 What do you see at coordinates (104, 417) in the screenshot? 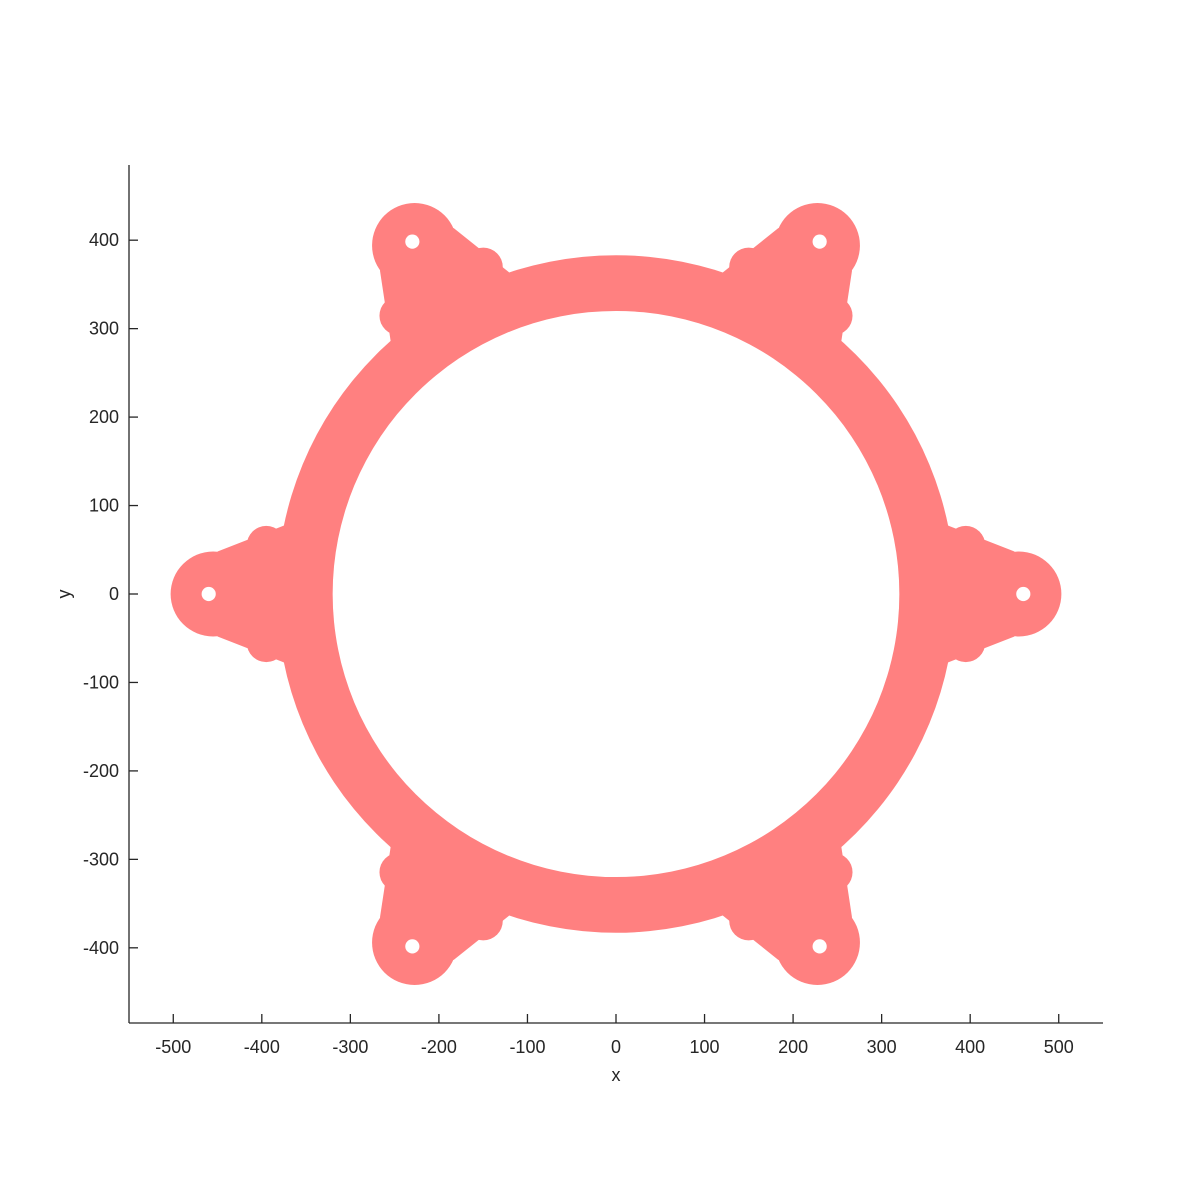
I see `y-tick-label: 200` at bounding box center [104, 417].